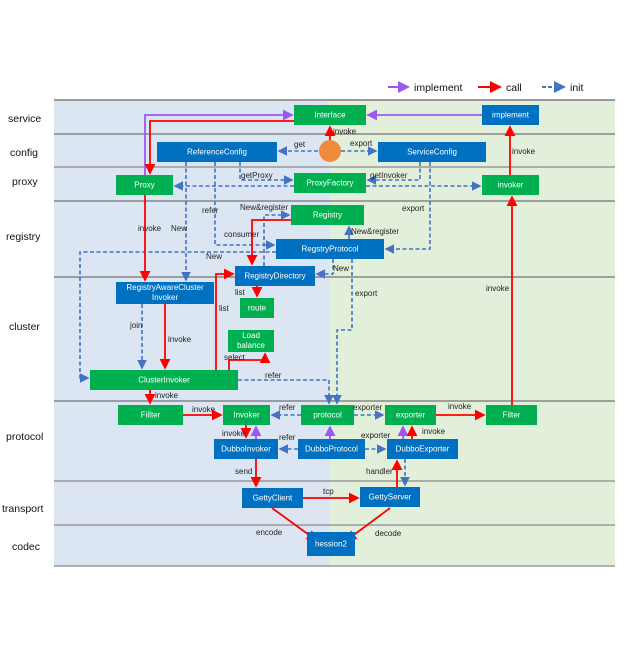 The height and width of the screenshot is (661, 640). What do you see at coordinates (249, 361) in the screenshot?
I see `edge-select` at bounding box center [249, 361].